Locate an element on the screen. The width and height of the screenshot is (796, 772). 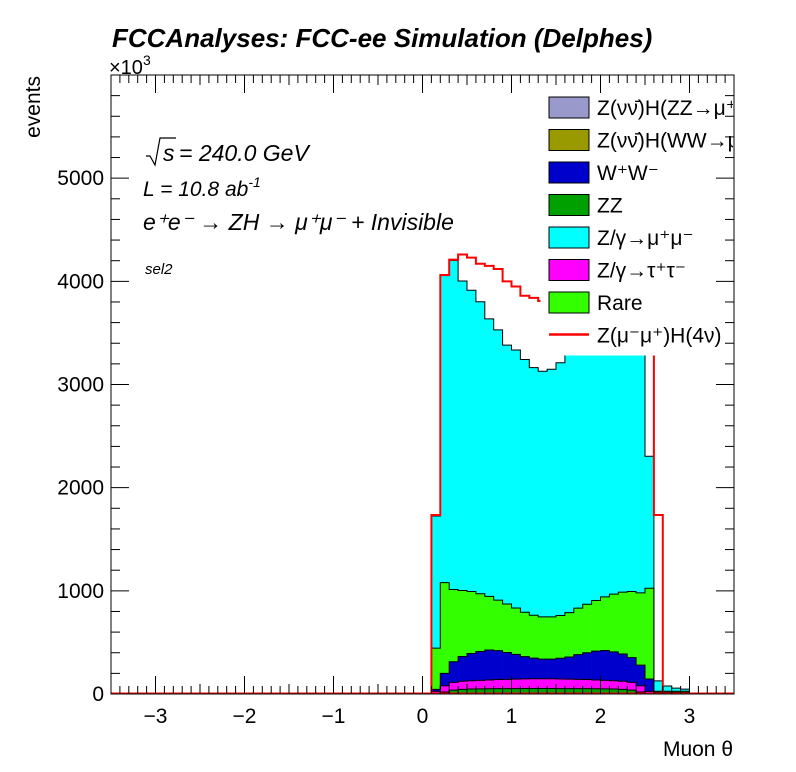
x-axis-label: Muon θ is located at coordinates (698, 749).